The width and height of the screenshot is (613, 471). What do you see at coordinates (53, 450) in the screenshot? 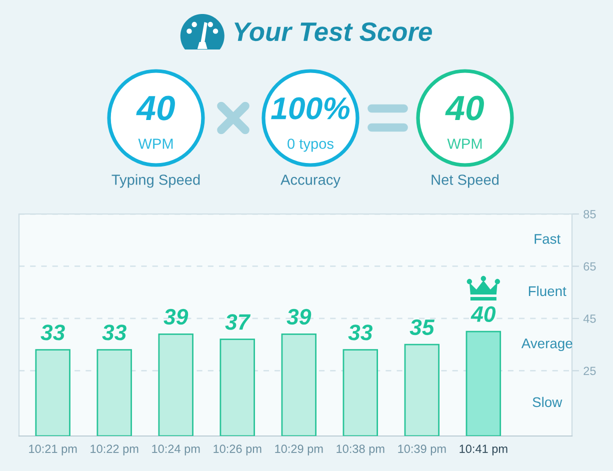
I see `x-tick-label: 10:21 pm` at bounding box center [53, 450].